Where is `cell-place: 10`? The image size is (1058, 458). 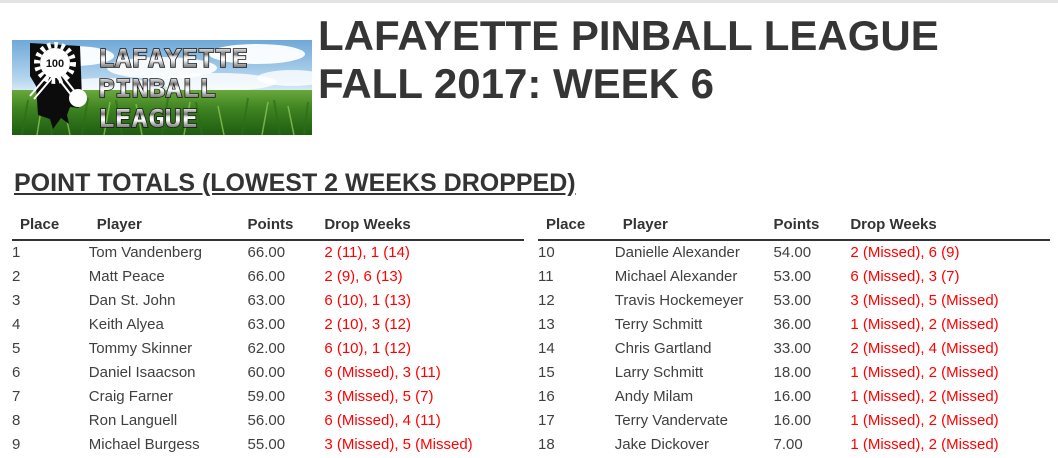
cell-place: 10 is located at coordinates (546, 252).